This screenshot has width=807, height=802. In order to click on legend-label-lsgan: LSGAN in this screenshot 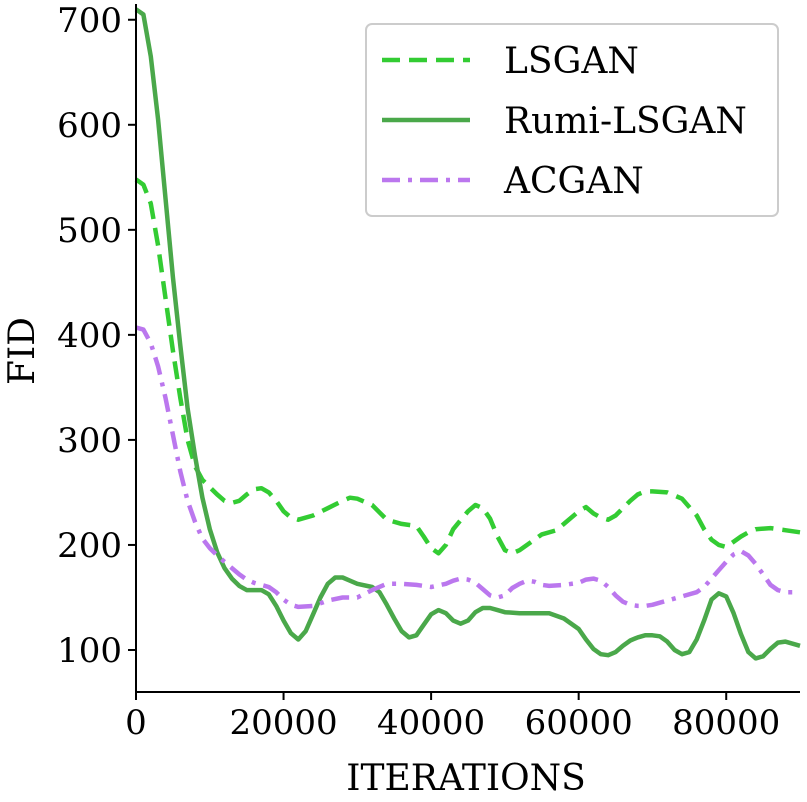, I will do `click(571, 61)`.